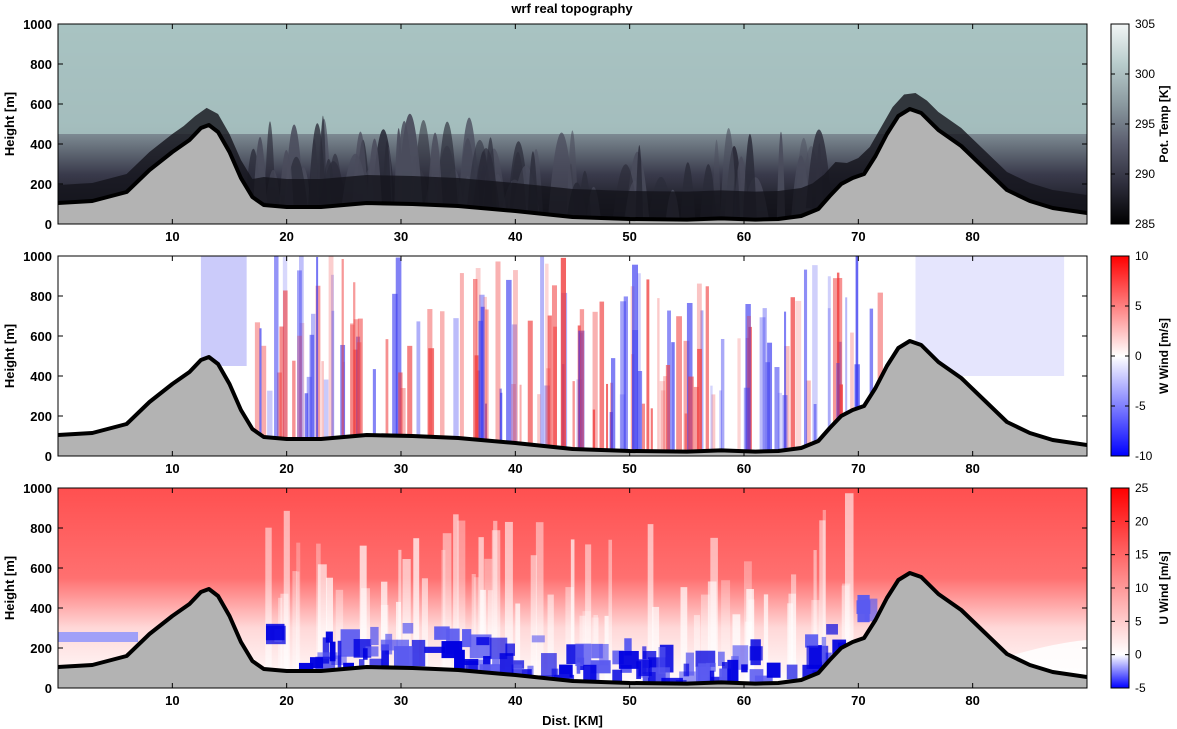  What do you see at coordinates (1164, 587) in the screenshot?
I see `colorbar-label: U Wind [m/s]` at bounding box center [1164, 587].